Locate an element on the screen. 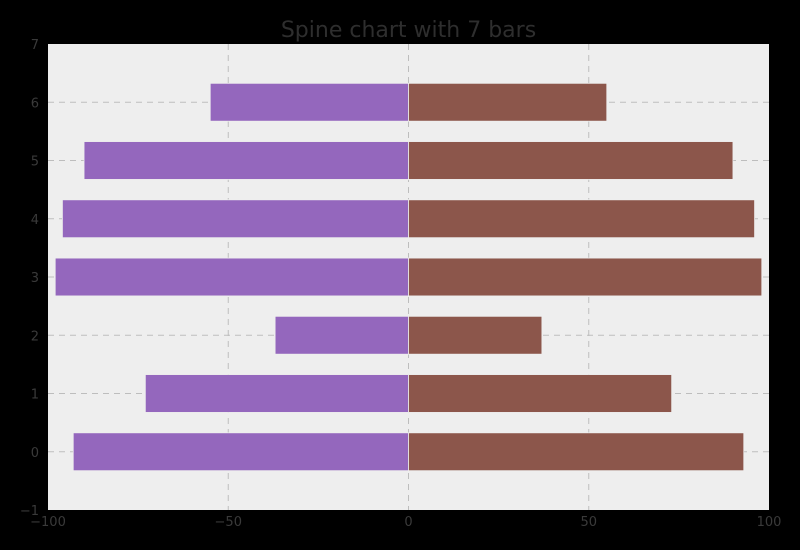  x-tick-label: 0 is located at coordinates (408, 522).